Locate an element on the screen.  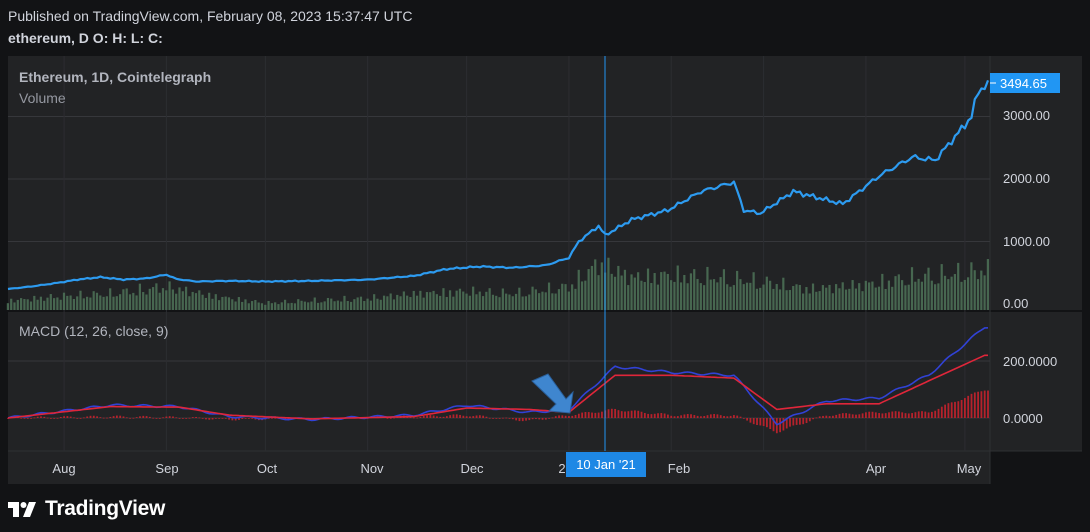
price-tick: 0.00 is located at coordinates (1015, 303).